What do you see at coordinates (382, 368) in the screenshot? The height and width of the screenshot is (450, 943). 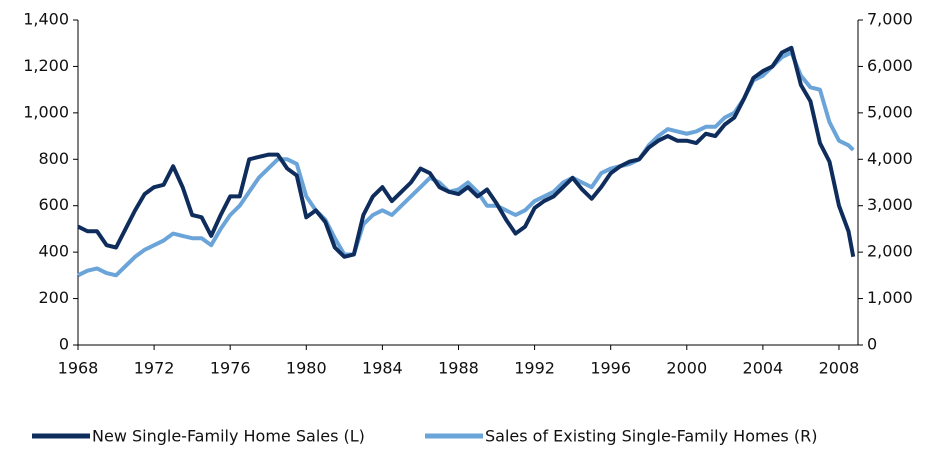 I see `x-tick-label: 1984` at bounding box center [382, 368].